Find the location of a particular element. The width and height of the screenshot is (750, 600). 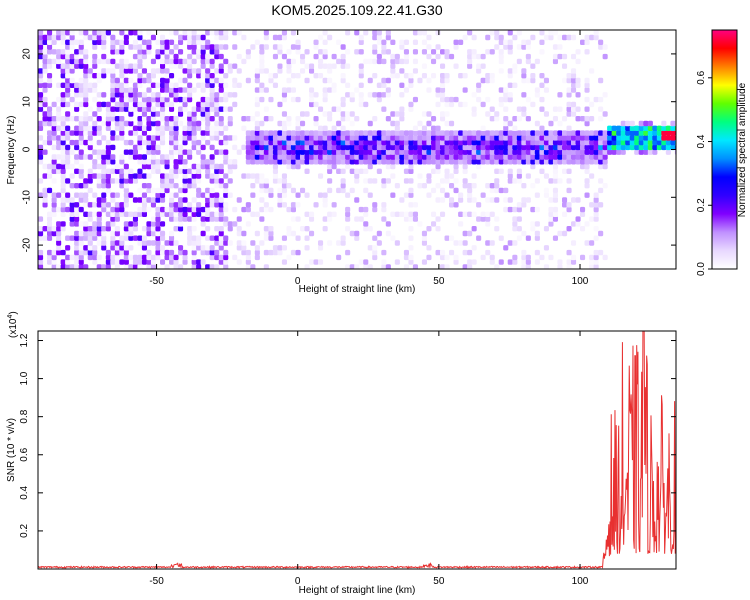

spectrogram-y-tick-label: 10 is located at coordinates (27, 102).